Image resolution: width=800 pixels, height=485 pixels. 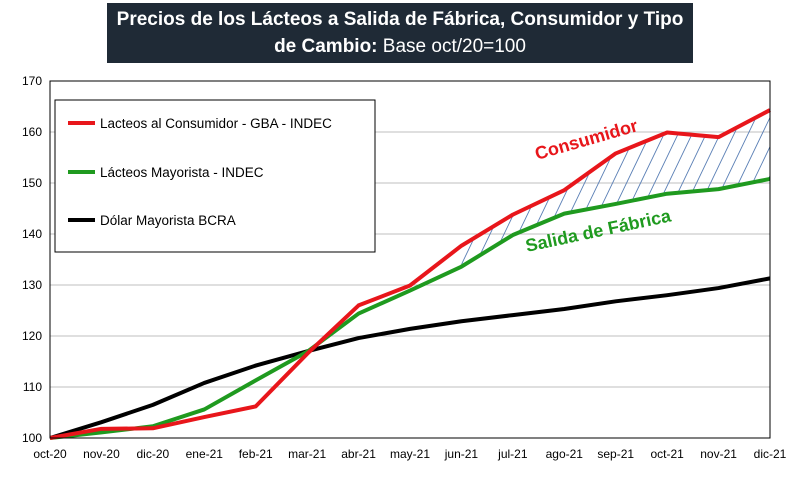 What do you see at coordinates (599, 230) in the screenshot?
I see `annotation-salida-fabrica: Salida de Fábrica` at bounding box center [599, 230].